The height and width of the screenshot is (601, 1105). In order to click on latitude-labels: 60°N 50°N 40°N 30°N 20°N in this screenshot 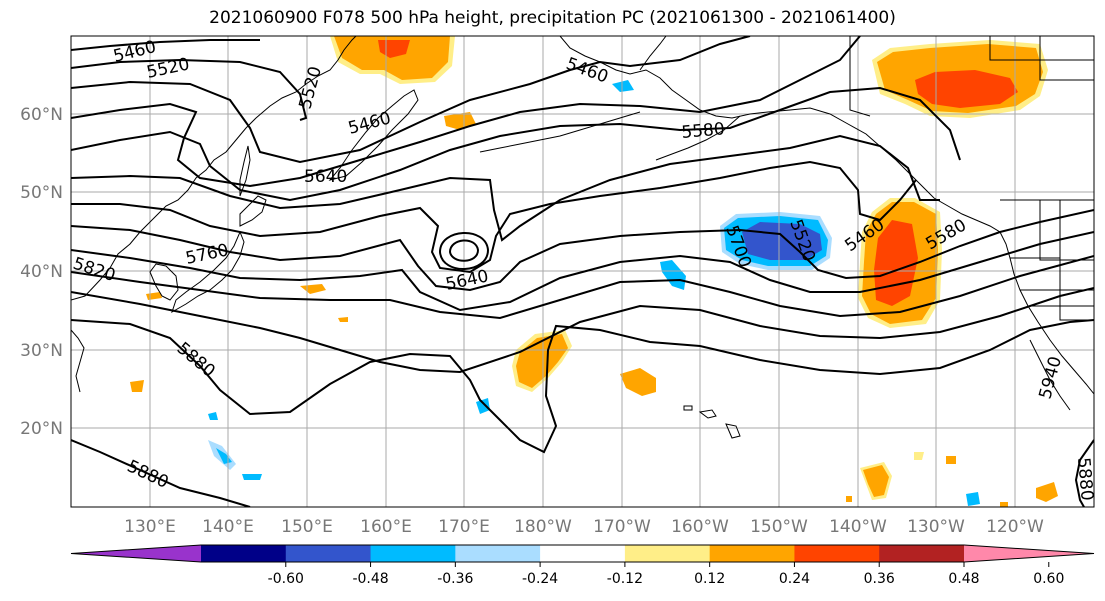, I will do `click(41, 272)`.